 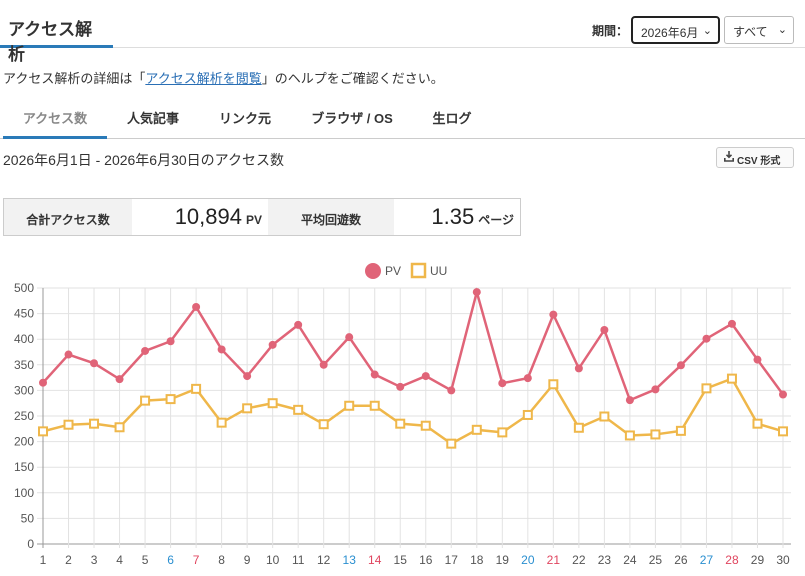 What do you see at coordinates (24, 467) in the screenshot?
I see `y-tick-label: 150` at bounding box center [24, 467].